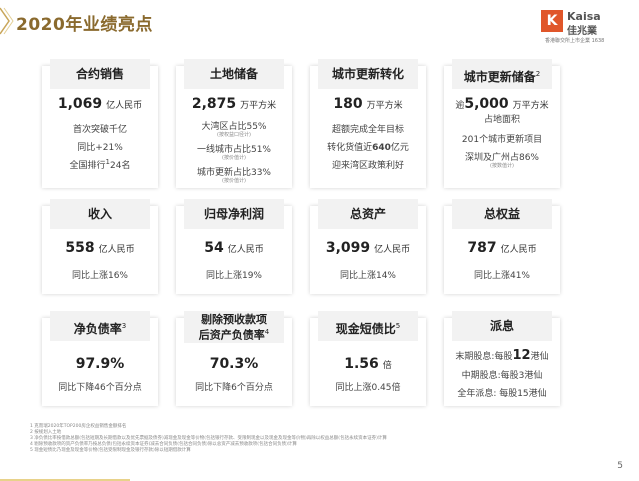  I want to click on card-title: 净负债率, so click(97, 329).